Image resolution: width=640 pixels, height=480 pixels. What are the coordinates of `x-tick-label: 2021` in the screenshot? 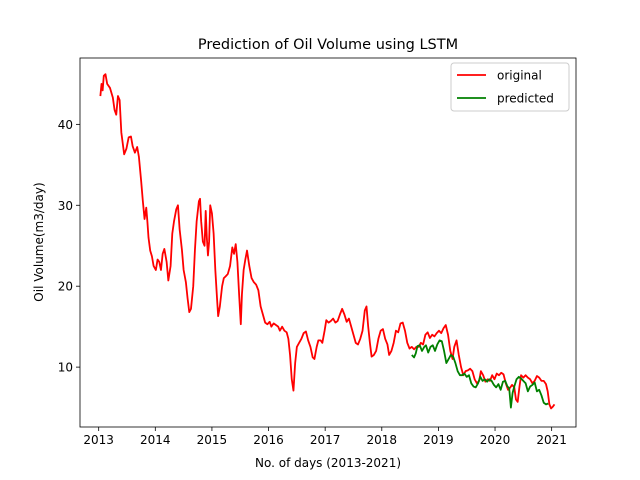 It's located at (551, 440).